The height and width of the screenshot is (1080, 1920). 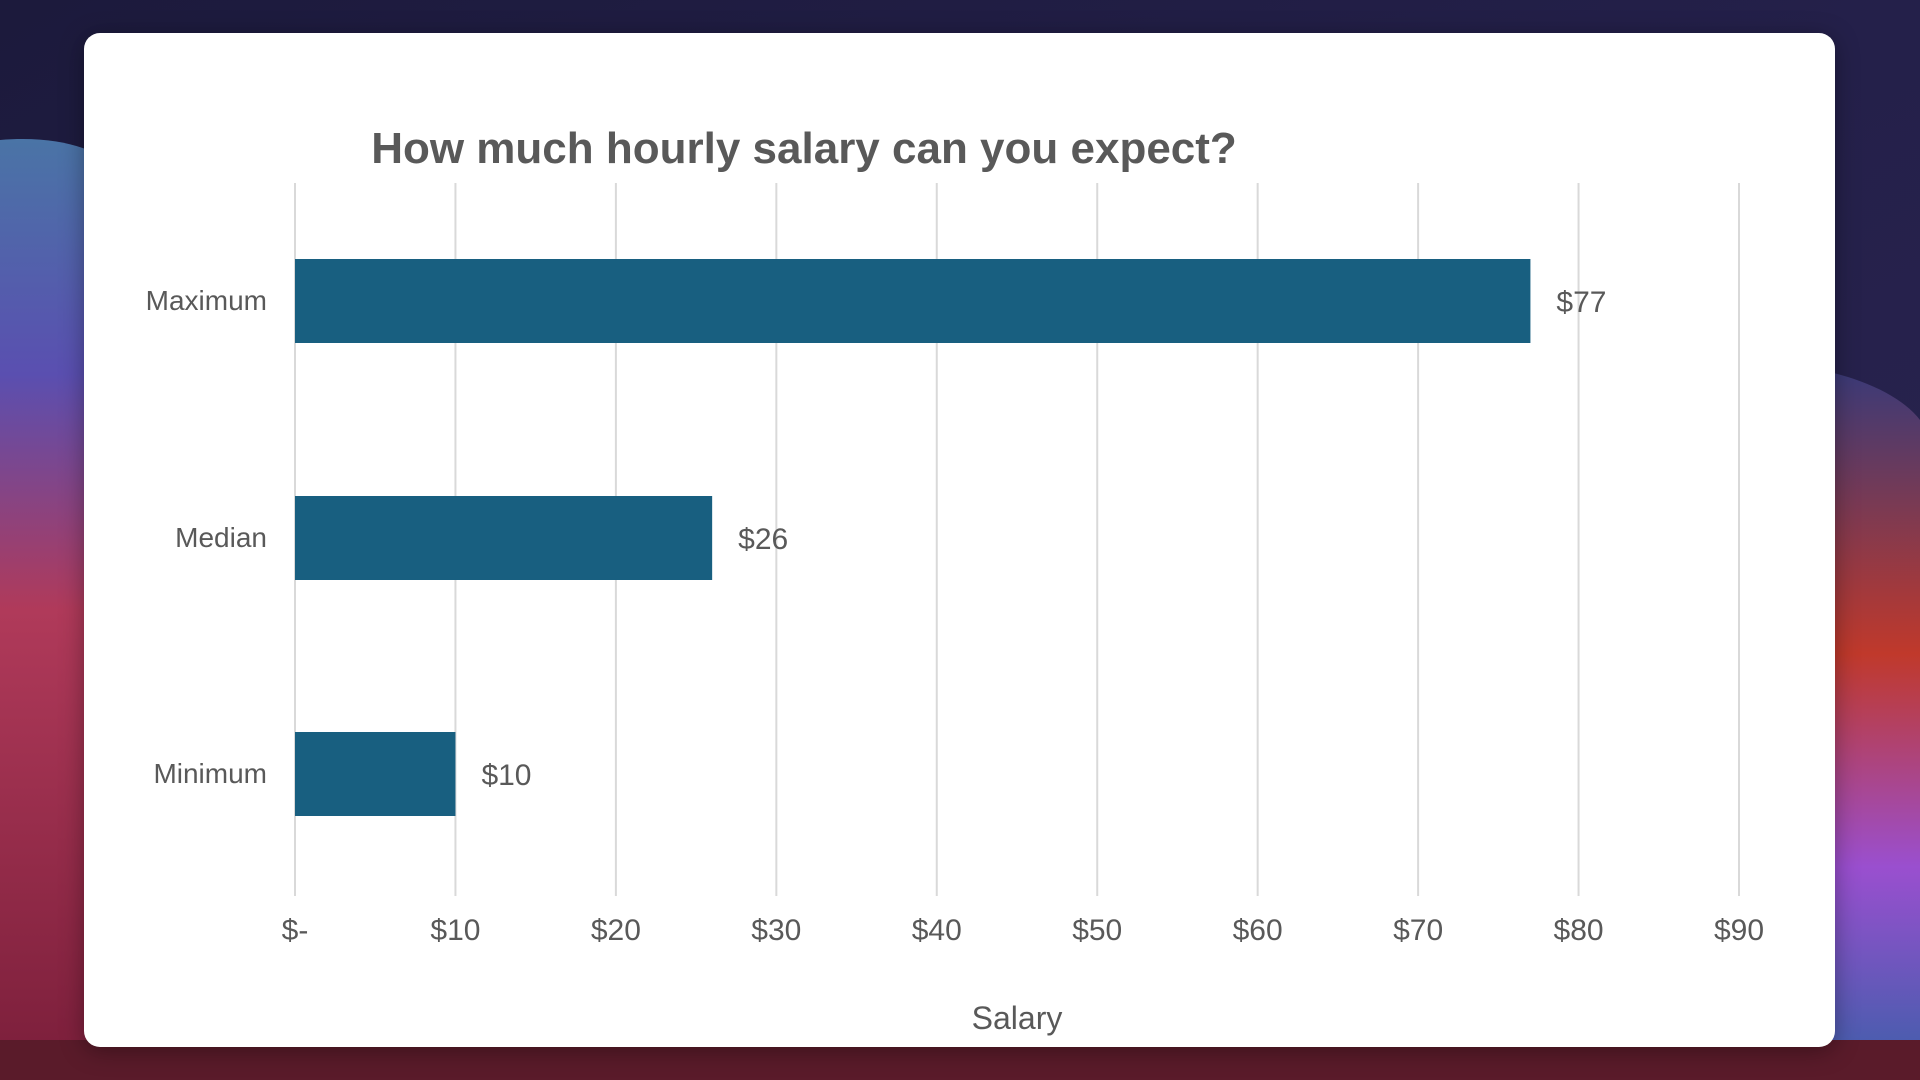 What do you see at coordinates (506, 775) in the screenshot?
I see `value-label-minimum: $10` at bounding box center [506, 775].